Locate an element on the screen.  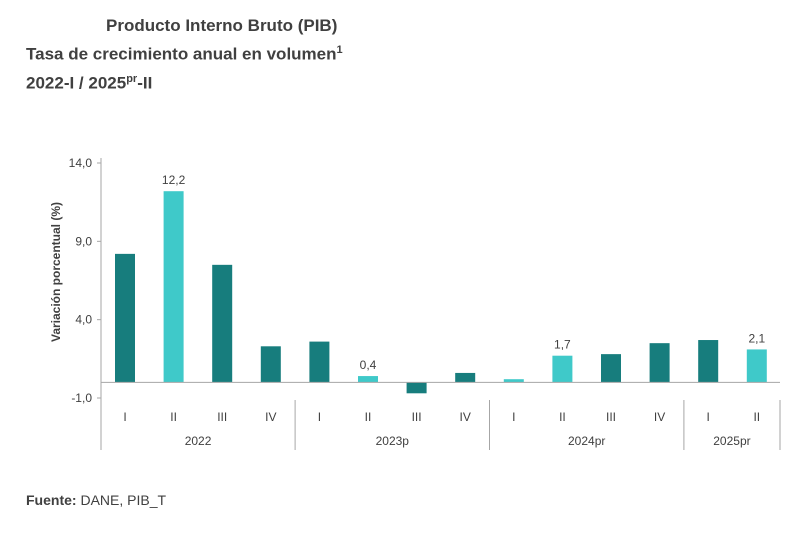
data-label: 1,7 is located at coordinates (562, 345).